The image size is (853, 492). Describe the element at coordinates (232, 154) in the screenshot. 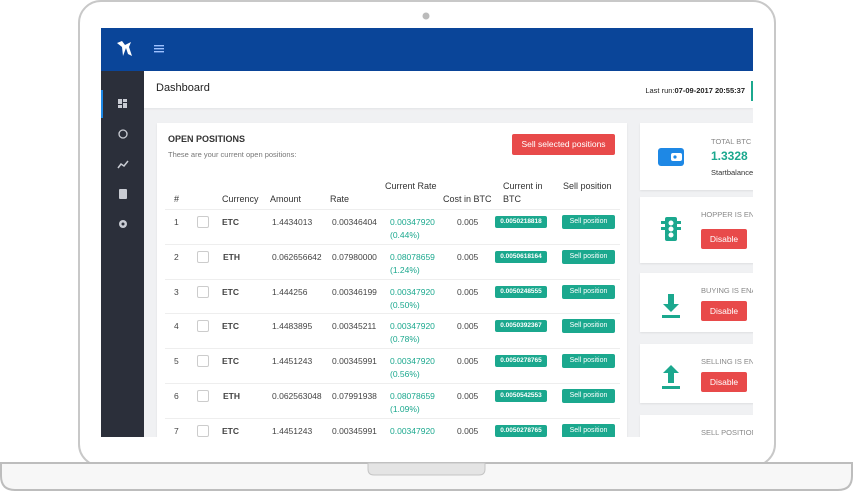

I see `card-subtitle: These are your current open positions:` at that location.